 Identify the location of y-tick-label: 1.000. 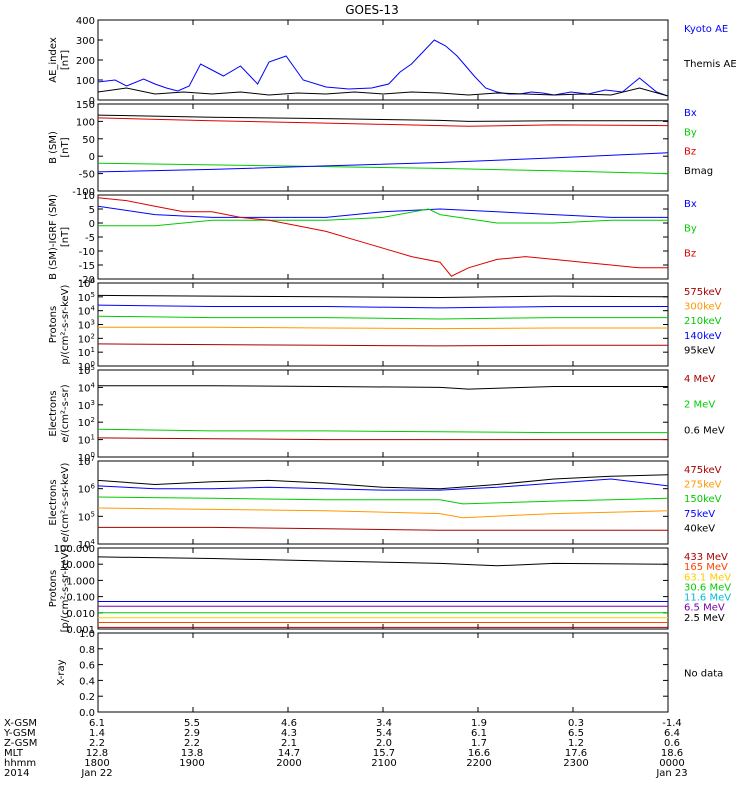
(80, 581).